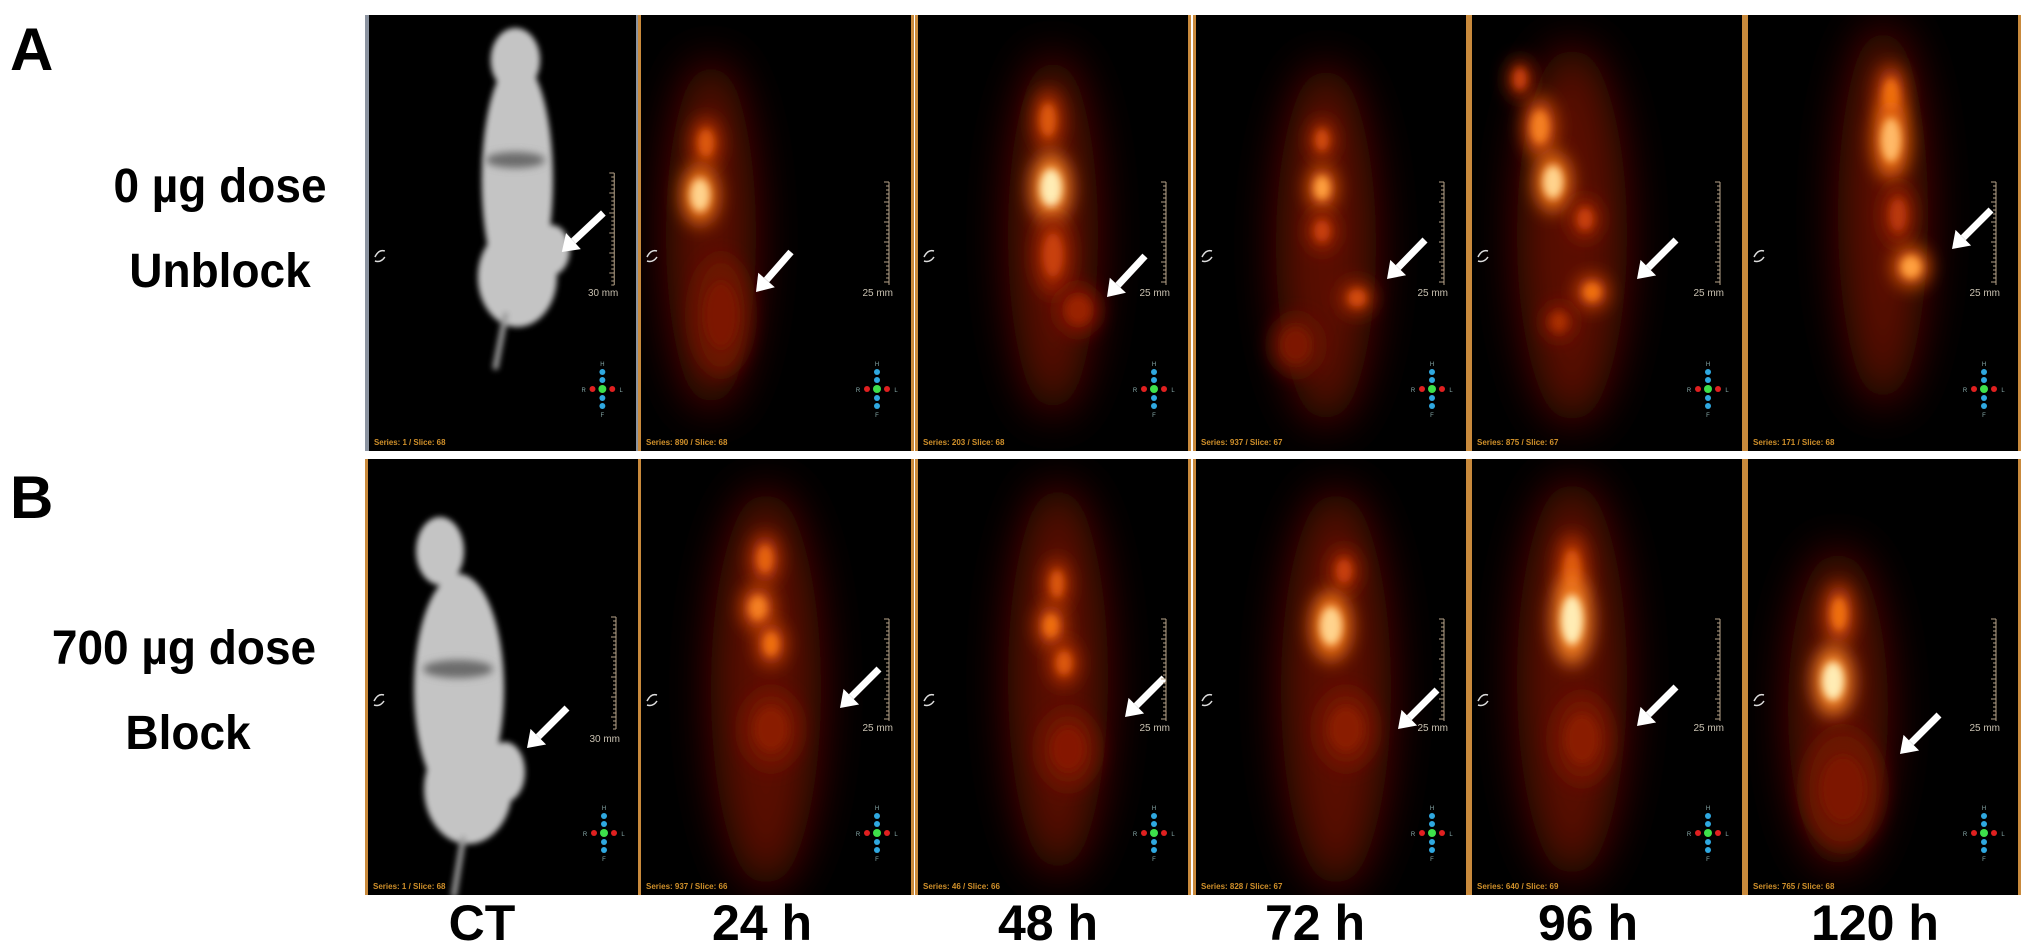  I want to click on image-panel-a-48h: 25 mm H F R L Series: 203 / Slice: 68, so click(1053, 233).